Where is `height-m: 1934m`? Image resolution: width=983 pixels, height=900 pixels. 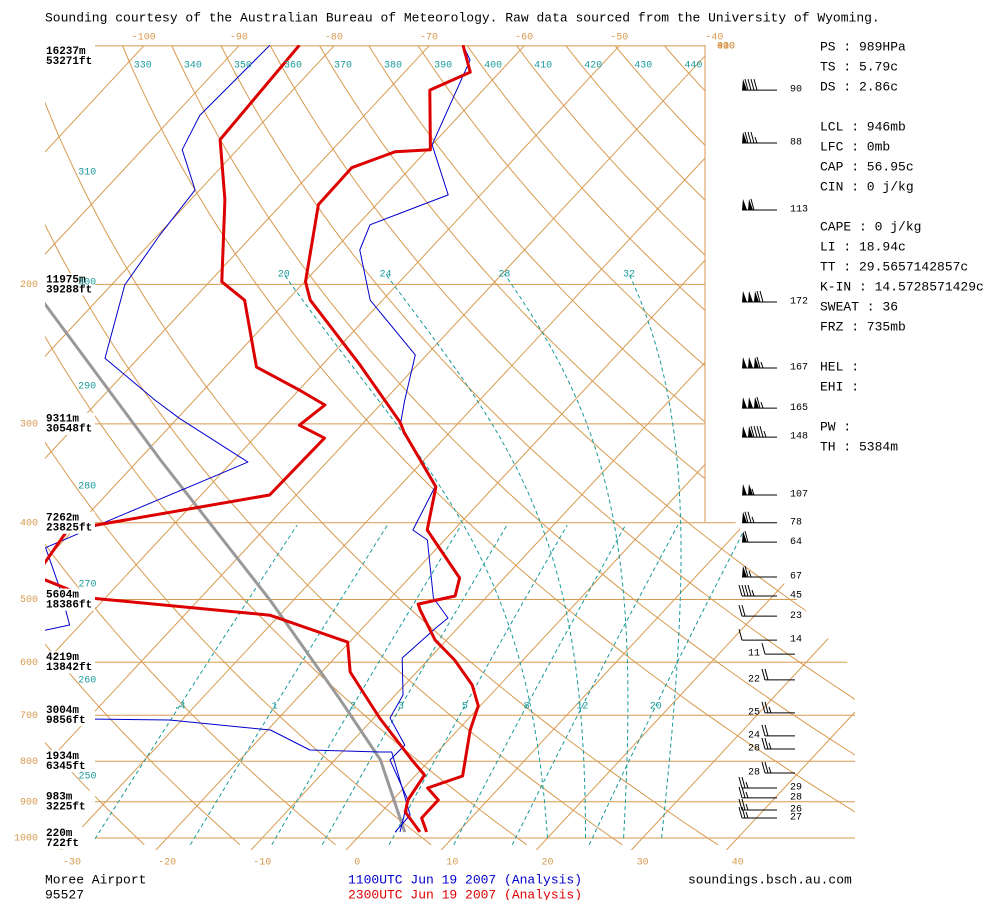
height-m: 1934m is located at coordinates (62, 757).